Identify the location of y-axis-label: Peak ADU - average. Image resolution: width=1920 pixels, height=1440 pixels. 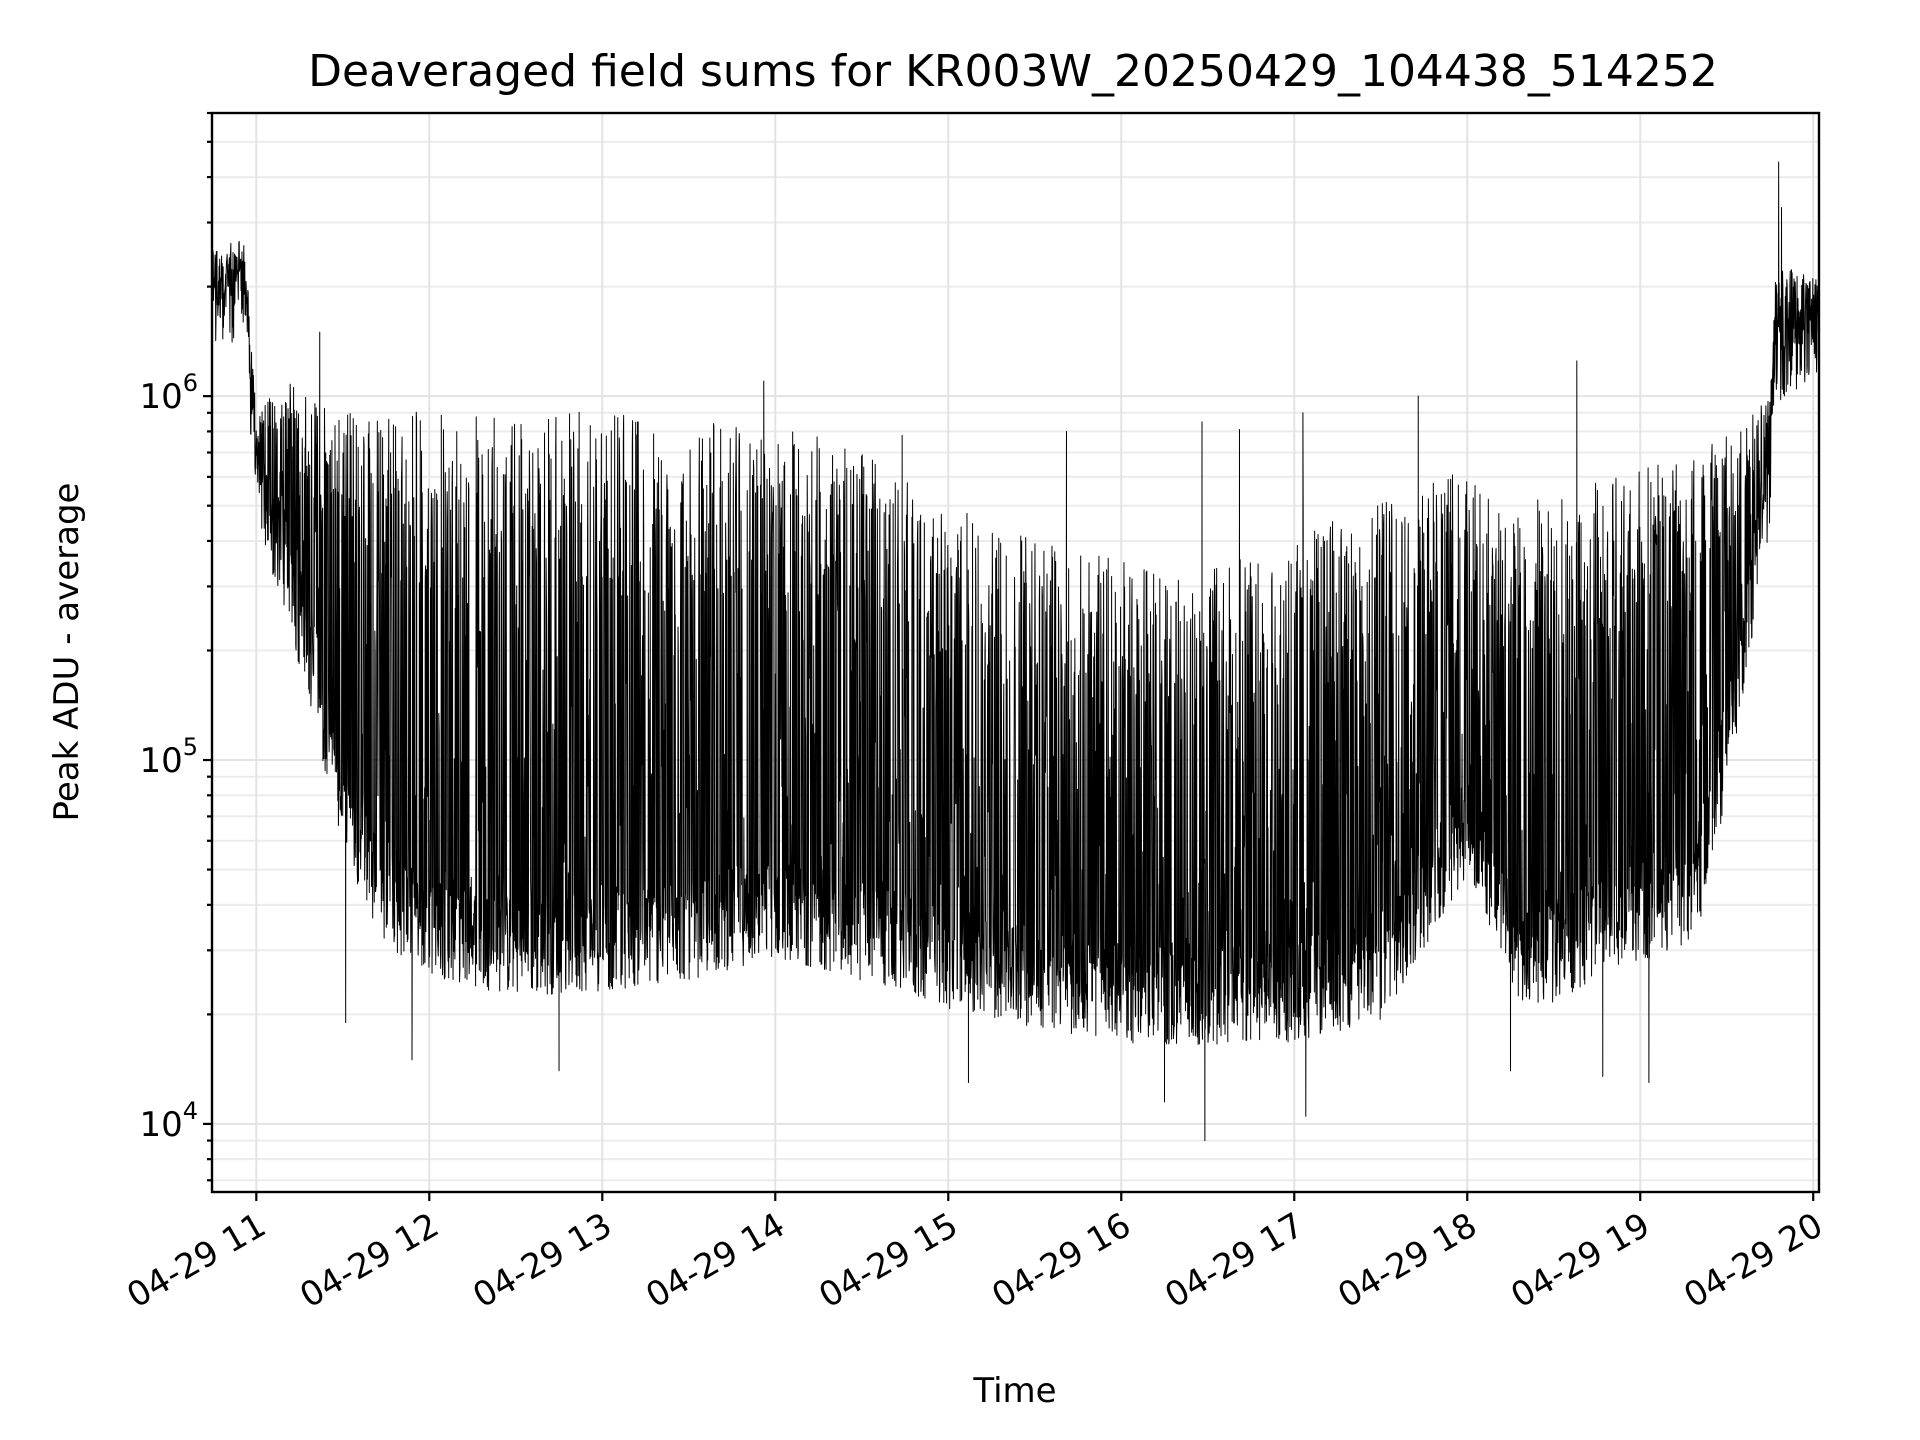
(67, 652).